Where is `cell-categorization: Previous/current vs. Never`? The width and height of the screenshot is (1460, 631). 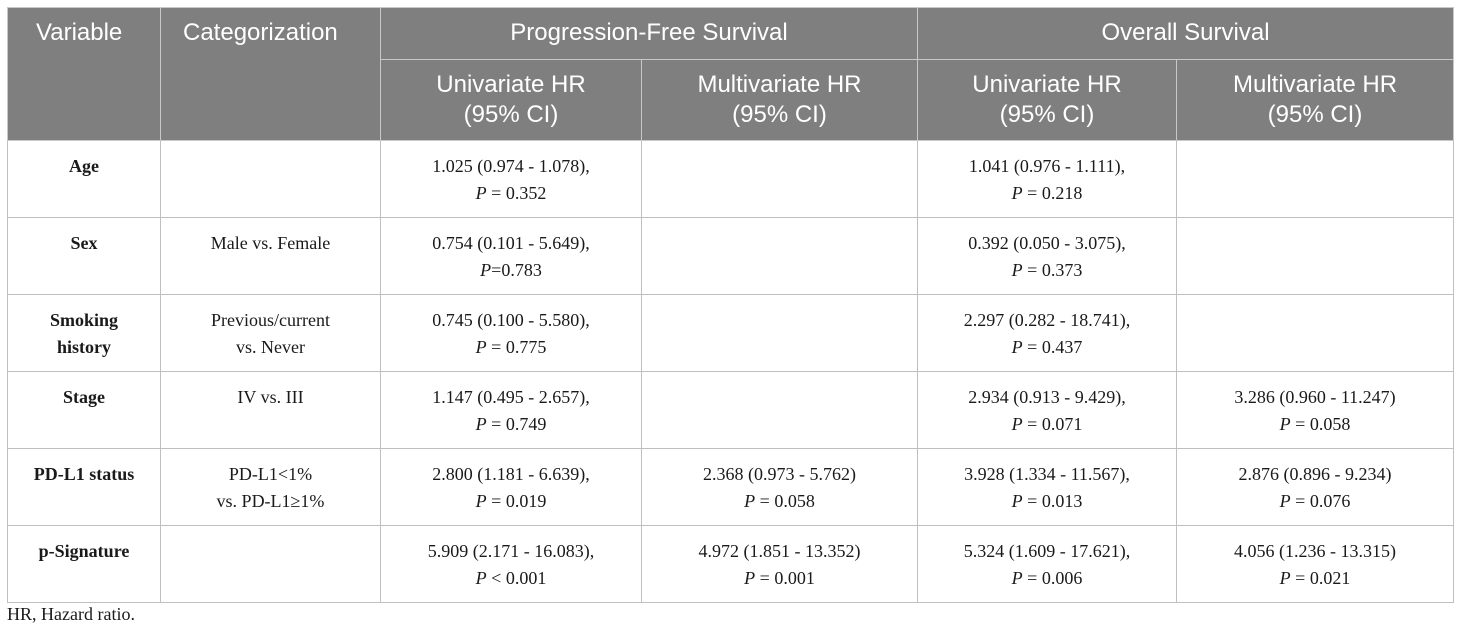
cell-categorization: Previous/current vs. Never is located at coordinates (270, 333).